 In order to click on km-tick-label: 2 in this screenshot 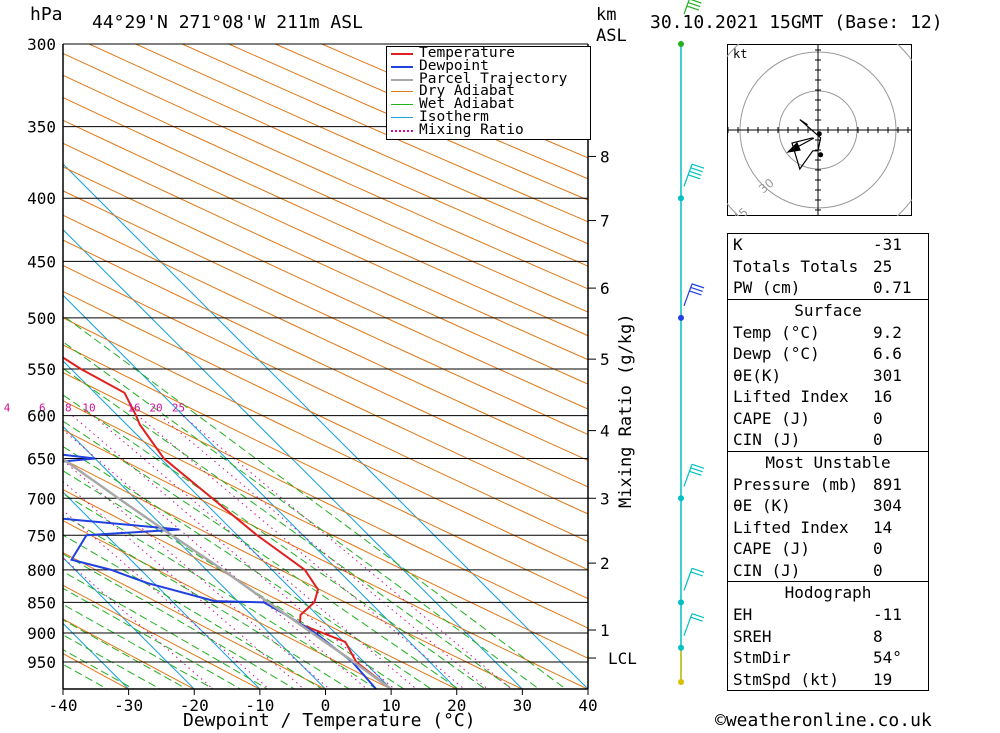, I will do `click(605, 563)`.